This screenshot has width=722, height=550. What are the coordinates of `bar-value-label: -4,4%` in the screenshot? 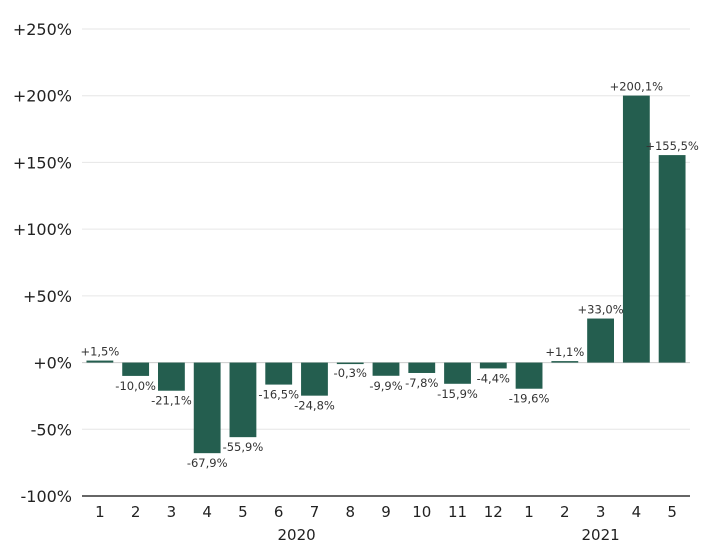 It's located at (493, 378).